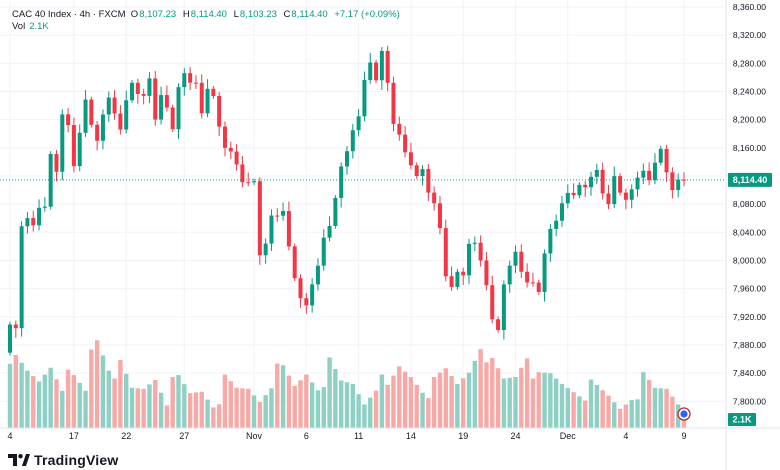 The height and width of the screenshot is (470, 780). What do you see at coordinates (19, 26) in the screenshot?
I see `volume-label: Vol` at bounding box center [19, 26].